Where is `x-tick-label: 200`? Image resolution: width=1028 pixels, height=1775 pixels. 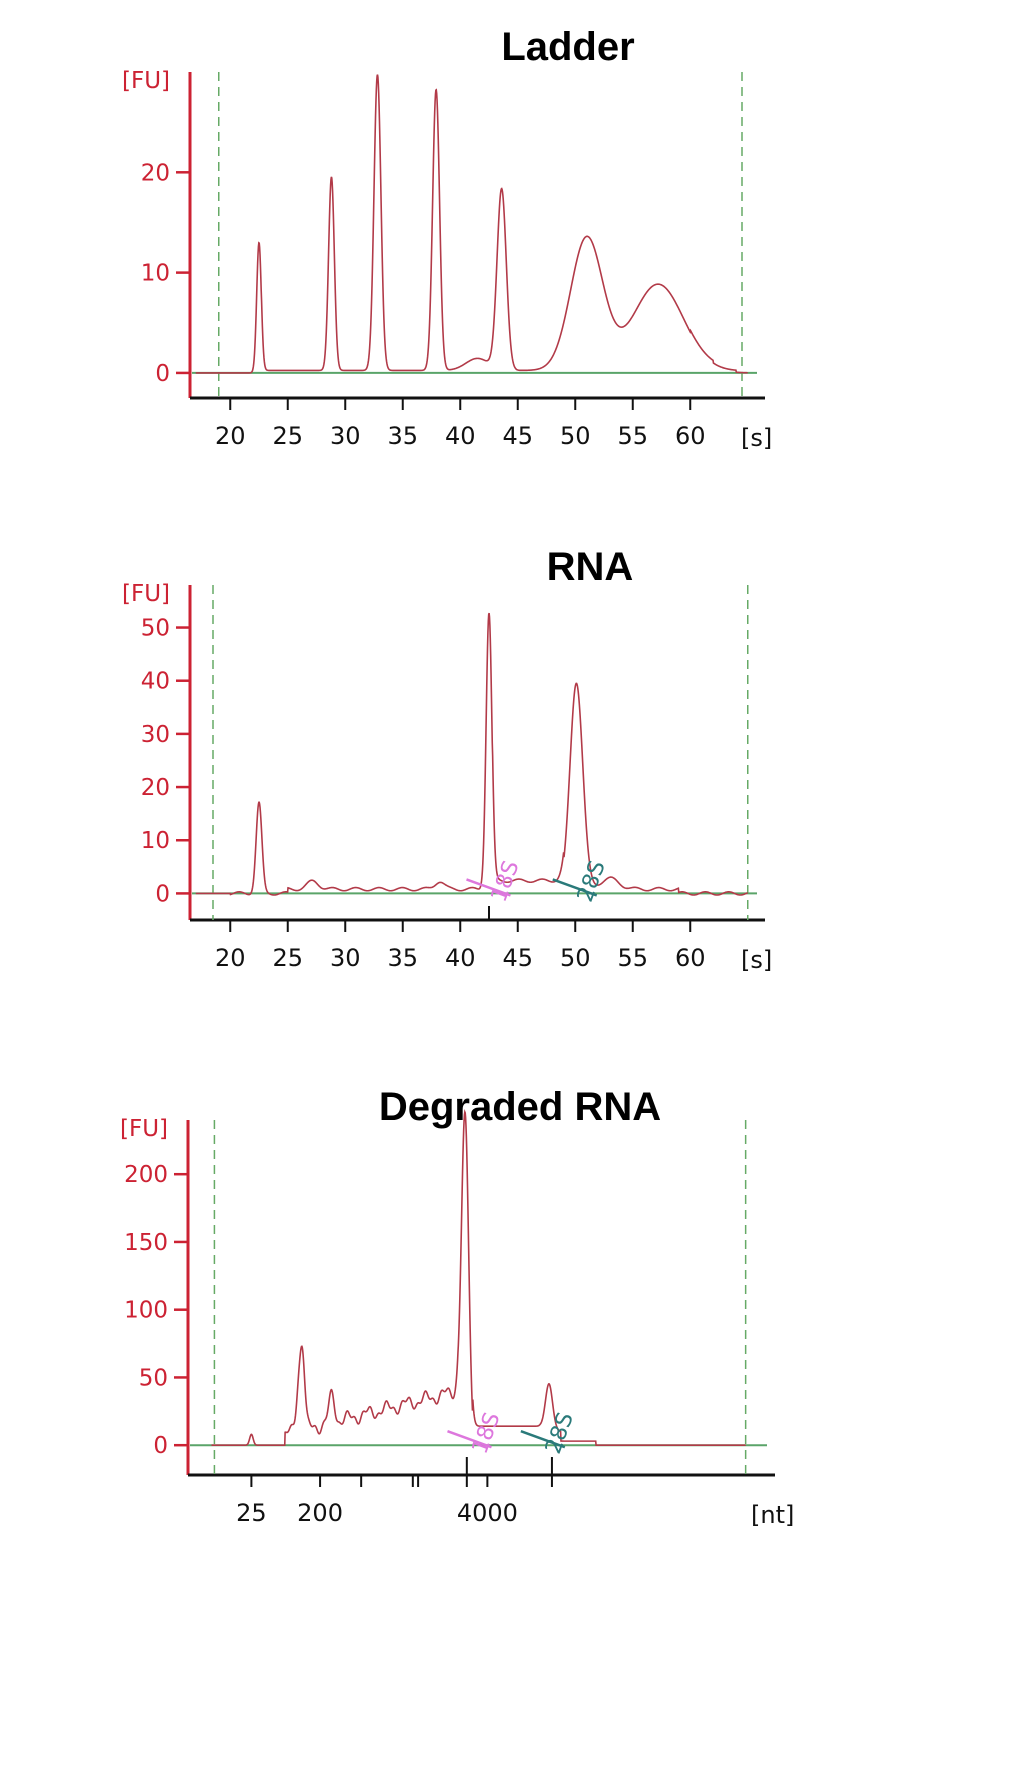
x-tick-label: 200 is located at coordinates (320, 1513).